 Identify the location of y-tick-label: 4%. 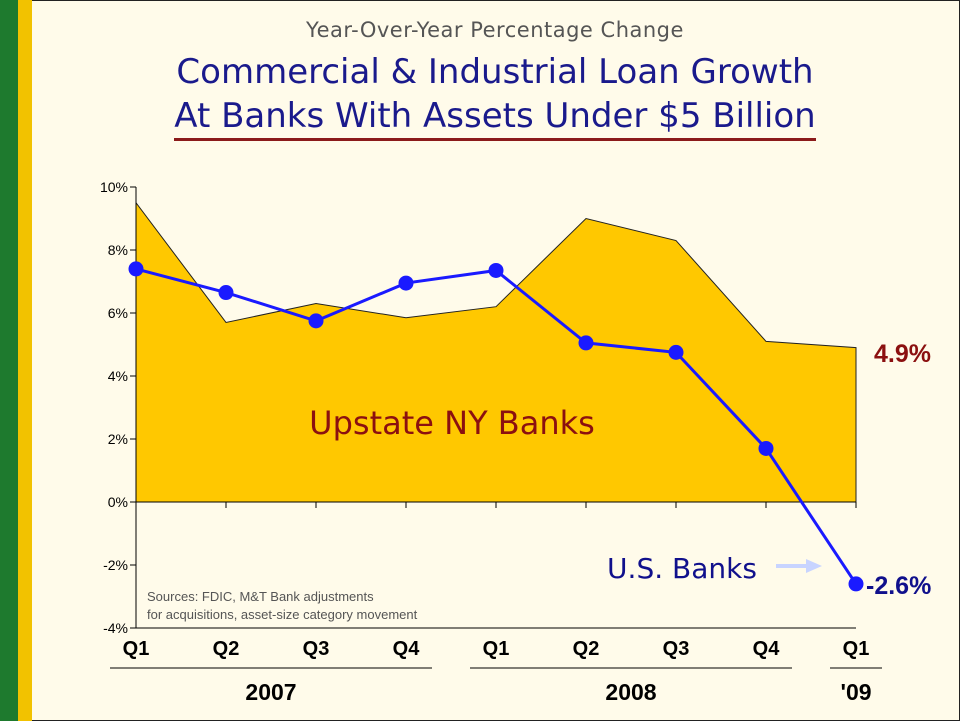
(118, 376).